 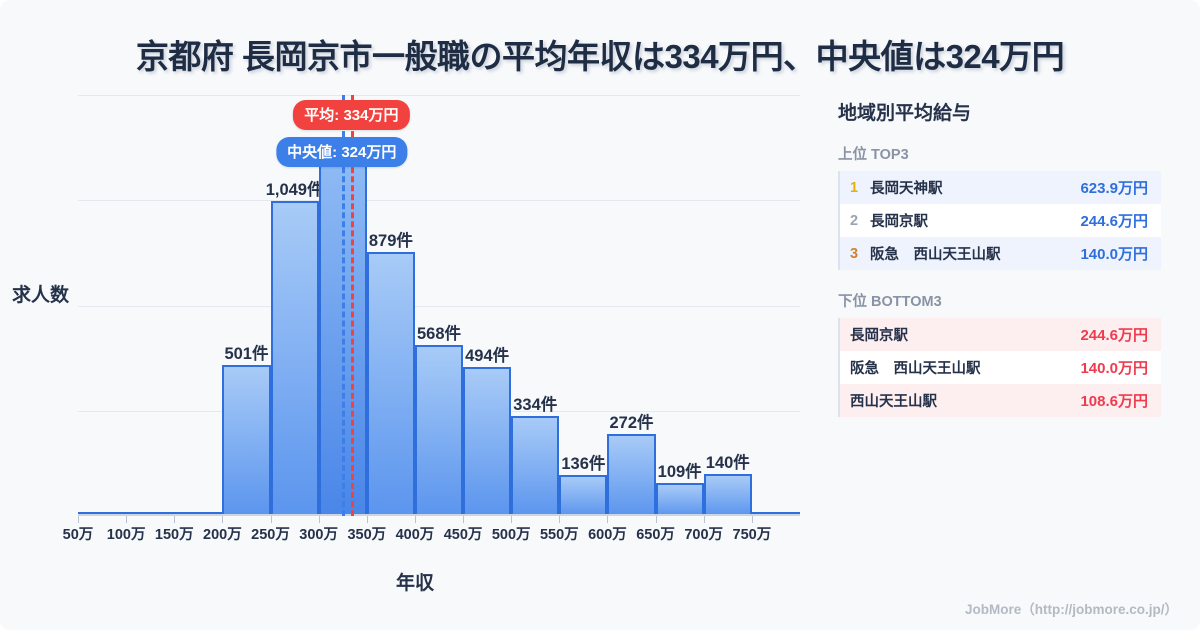 I want to click on bar-value-label: 1,049件, so click(x=294, y=189).